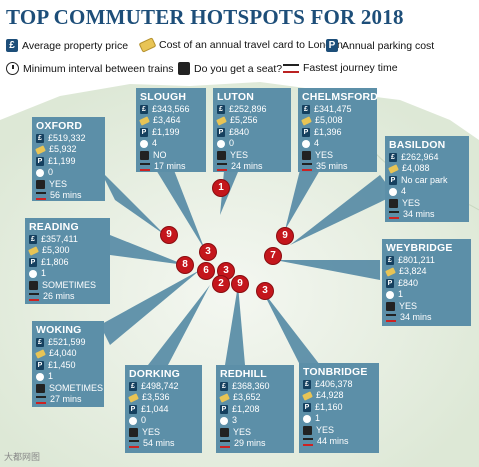 This screenshot has width=479, height=467. I want to click on parking-row: P No car park, so click(427, 180).